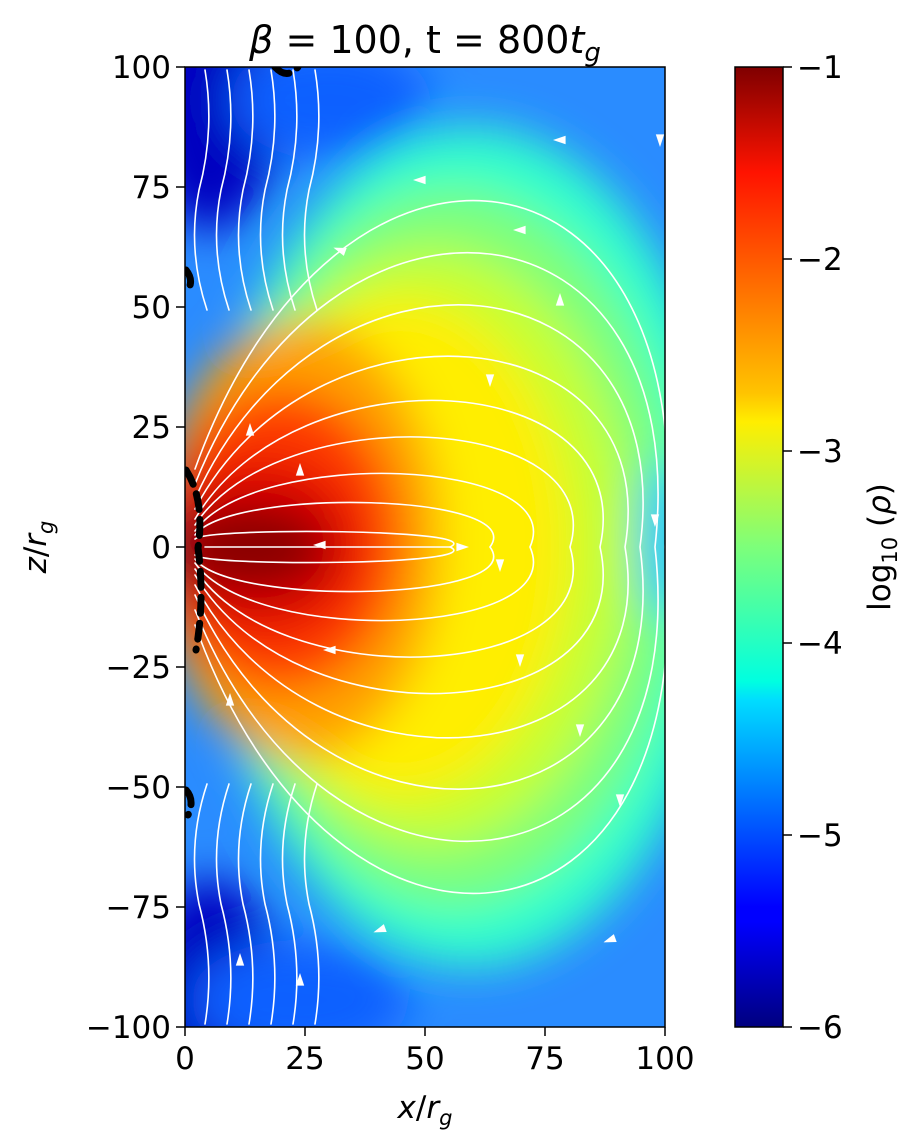 The image size is (916, 1145). What do you see at coordinates (425, 1110) in the screenshot?
I see `x-axis-label: x/rg` at bounding box center [425, 1110].